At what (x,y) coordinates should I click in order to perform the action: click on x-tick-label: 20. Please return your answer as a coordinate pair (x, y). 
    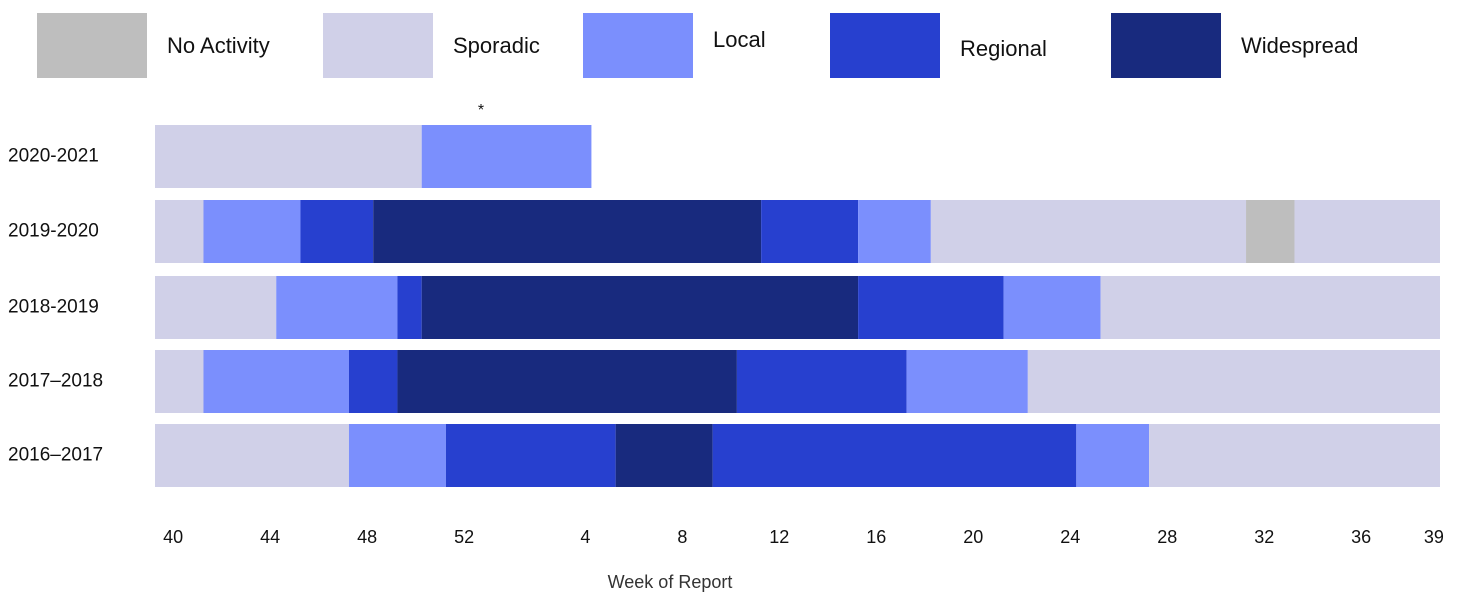
    Looking at the image, I should click on (973, 537).